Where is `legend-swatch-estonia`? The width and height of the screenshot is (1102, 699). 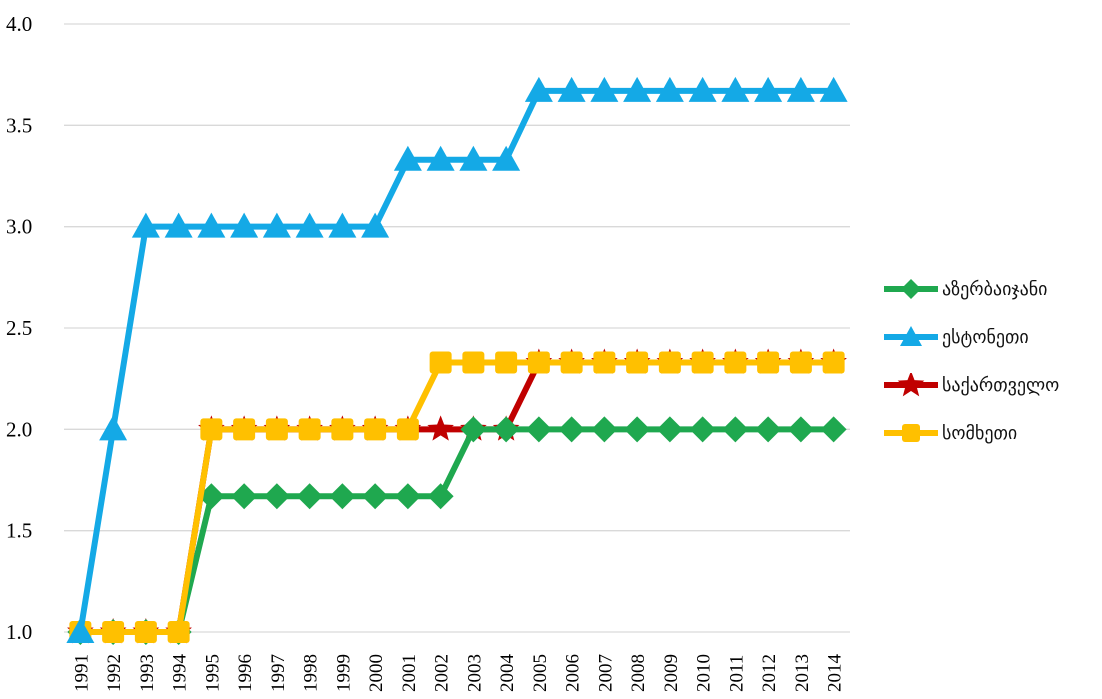 legend-swatch-estonia is located at coordinates (911, 336).